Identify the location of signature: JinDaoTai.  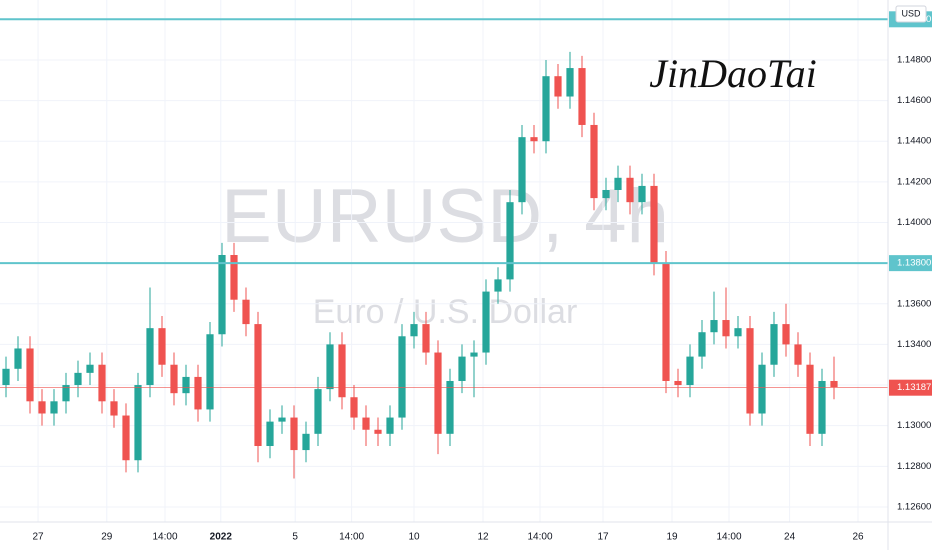
(732, 73).